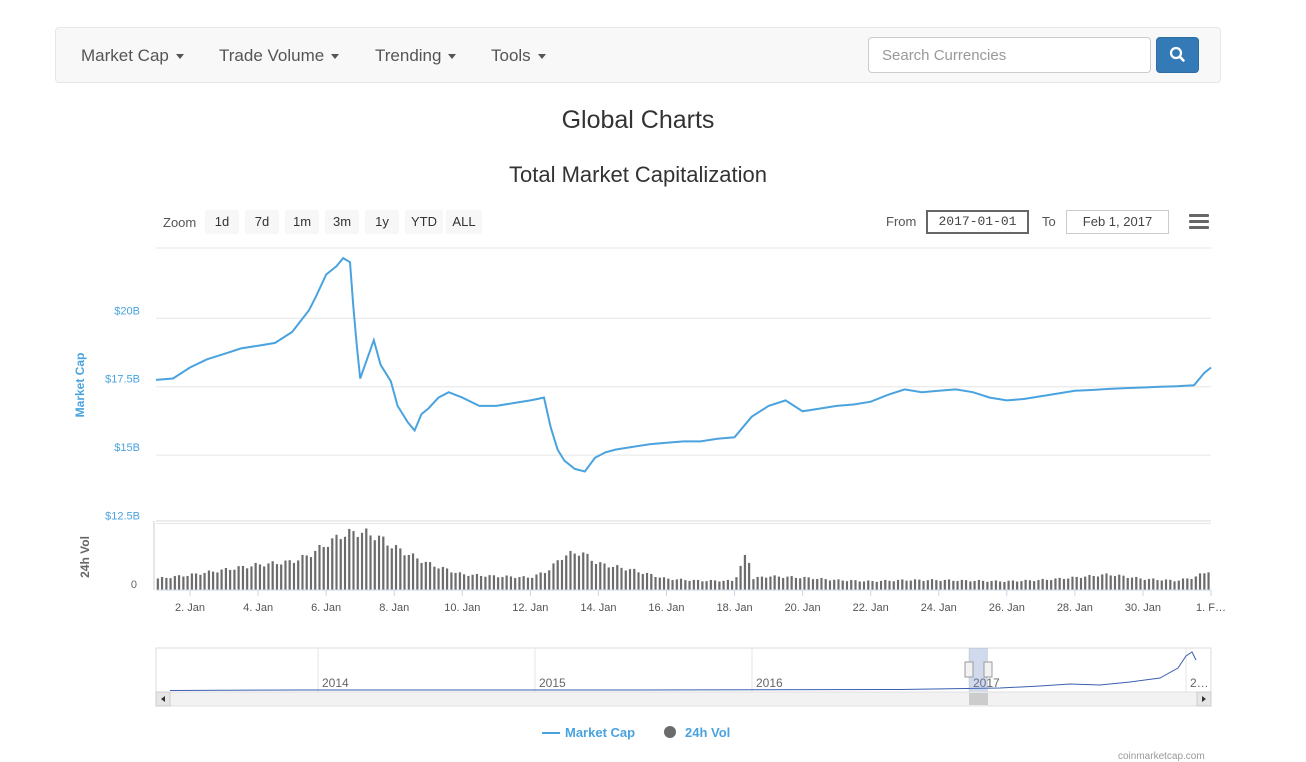 Image resolution: width=1306 pixels, height=762 pixels. What do you see at coordinates (1117, 222) in the screenshot?
I see `to-date-input: Feb 1, 2017` at bounding box center [1117, 222].